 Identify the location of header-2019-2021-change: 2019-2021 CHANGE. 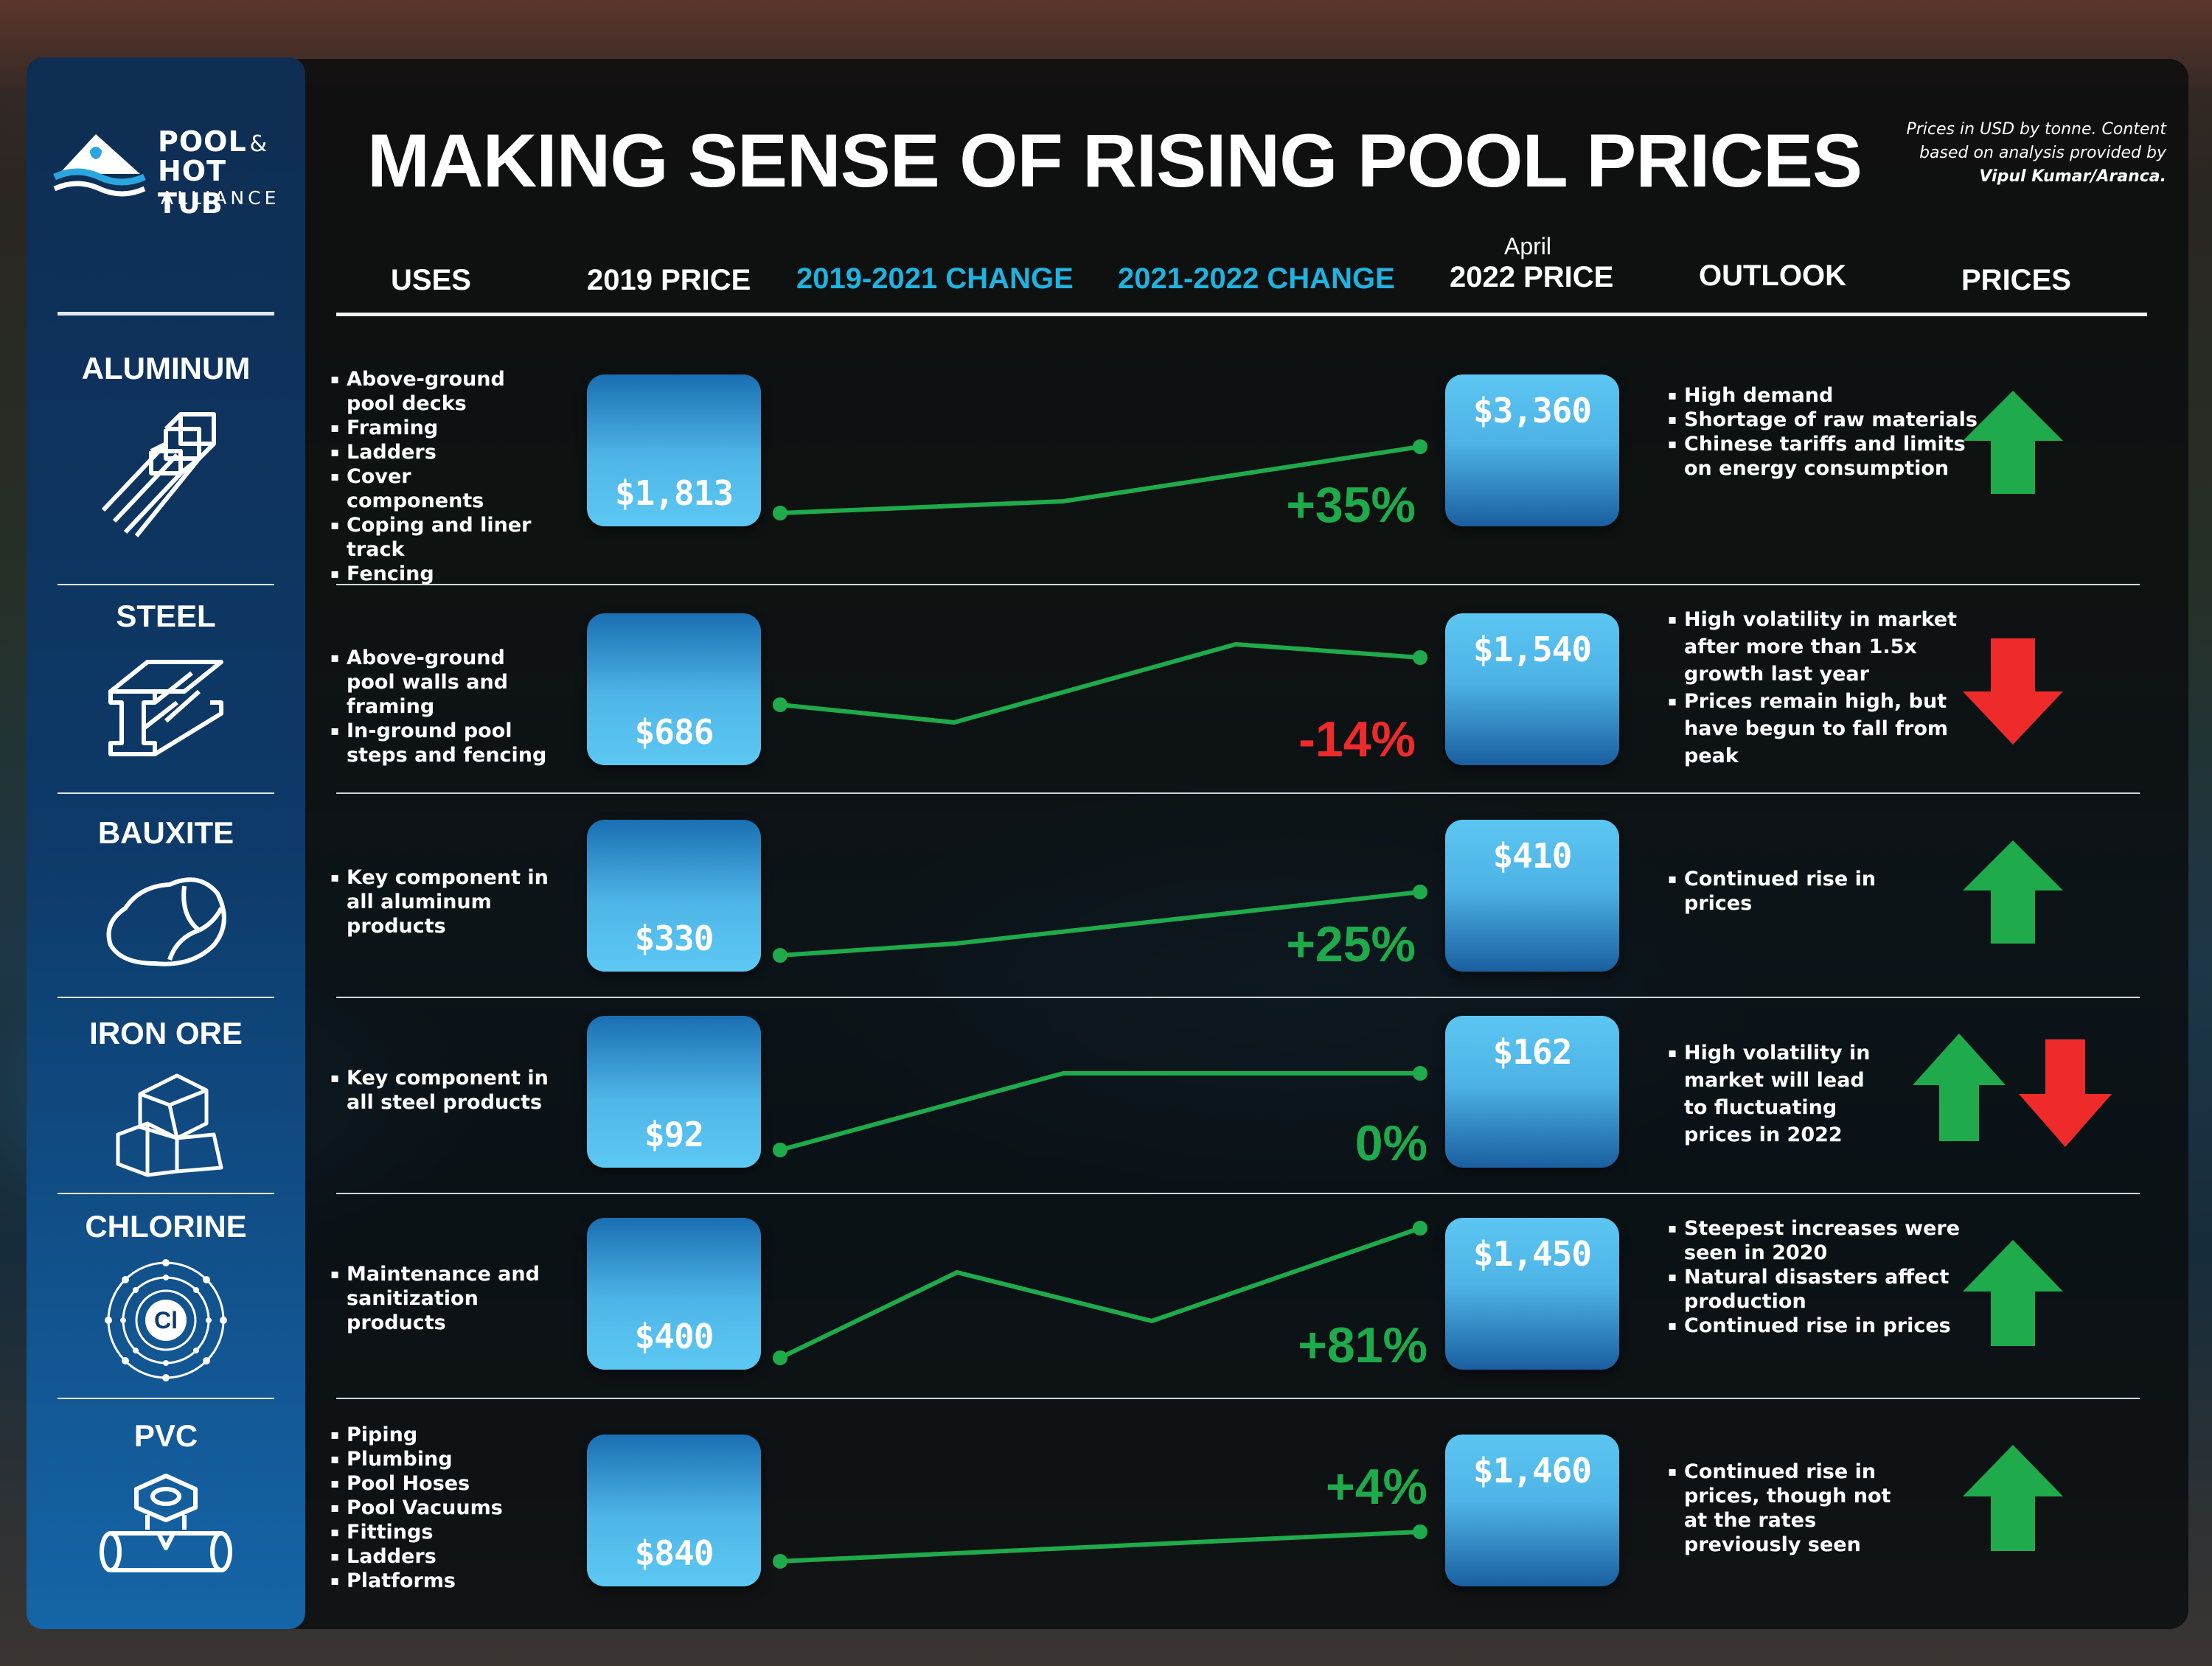
(935, 278).